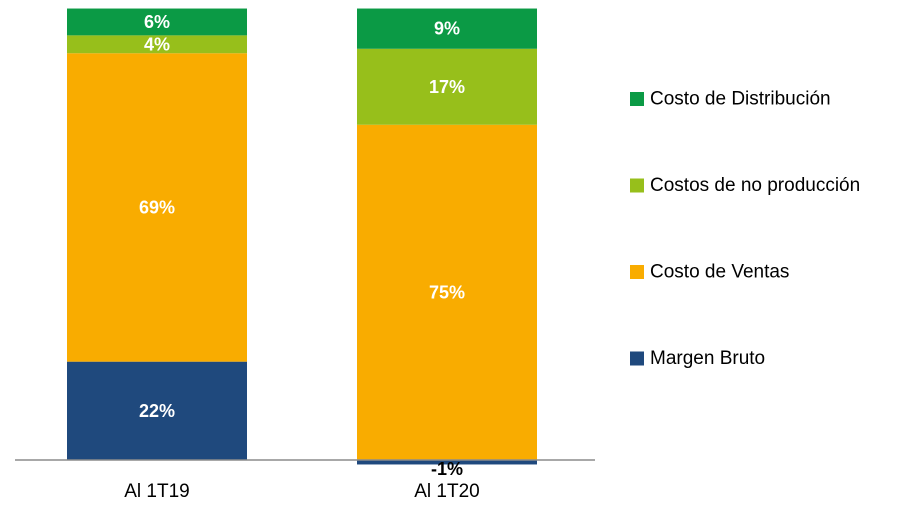 The height and width of the screenshot is (506, 920). Describe the element at coordinates (637, 272) in the screenshot. I see `legend-swatch-costo-de-ventas` at that location.